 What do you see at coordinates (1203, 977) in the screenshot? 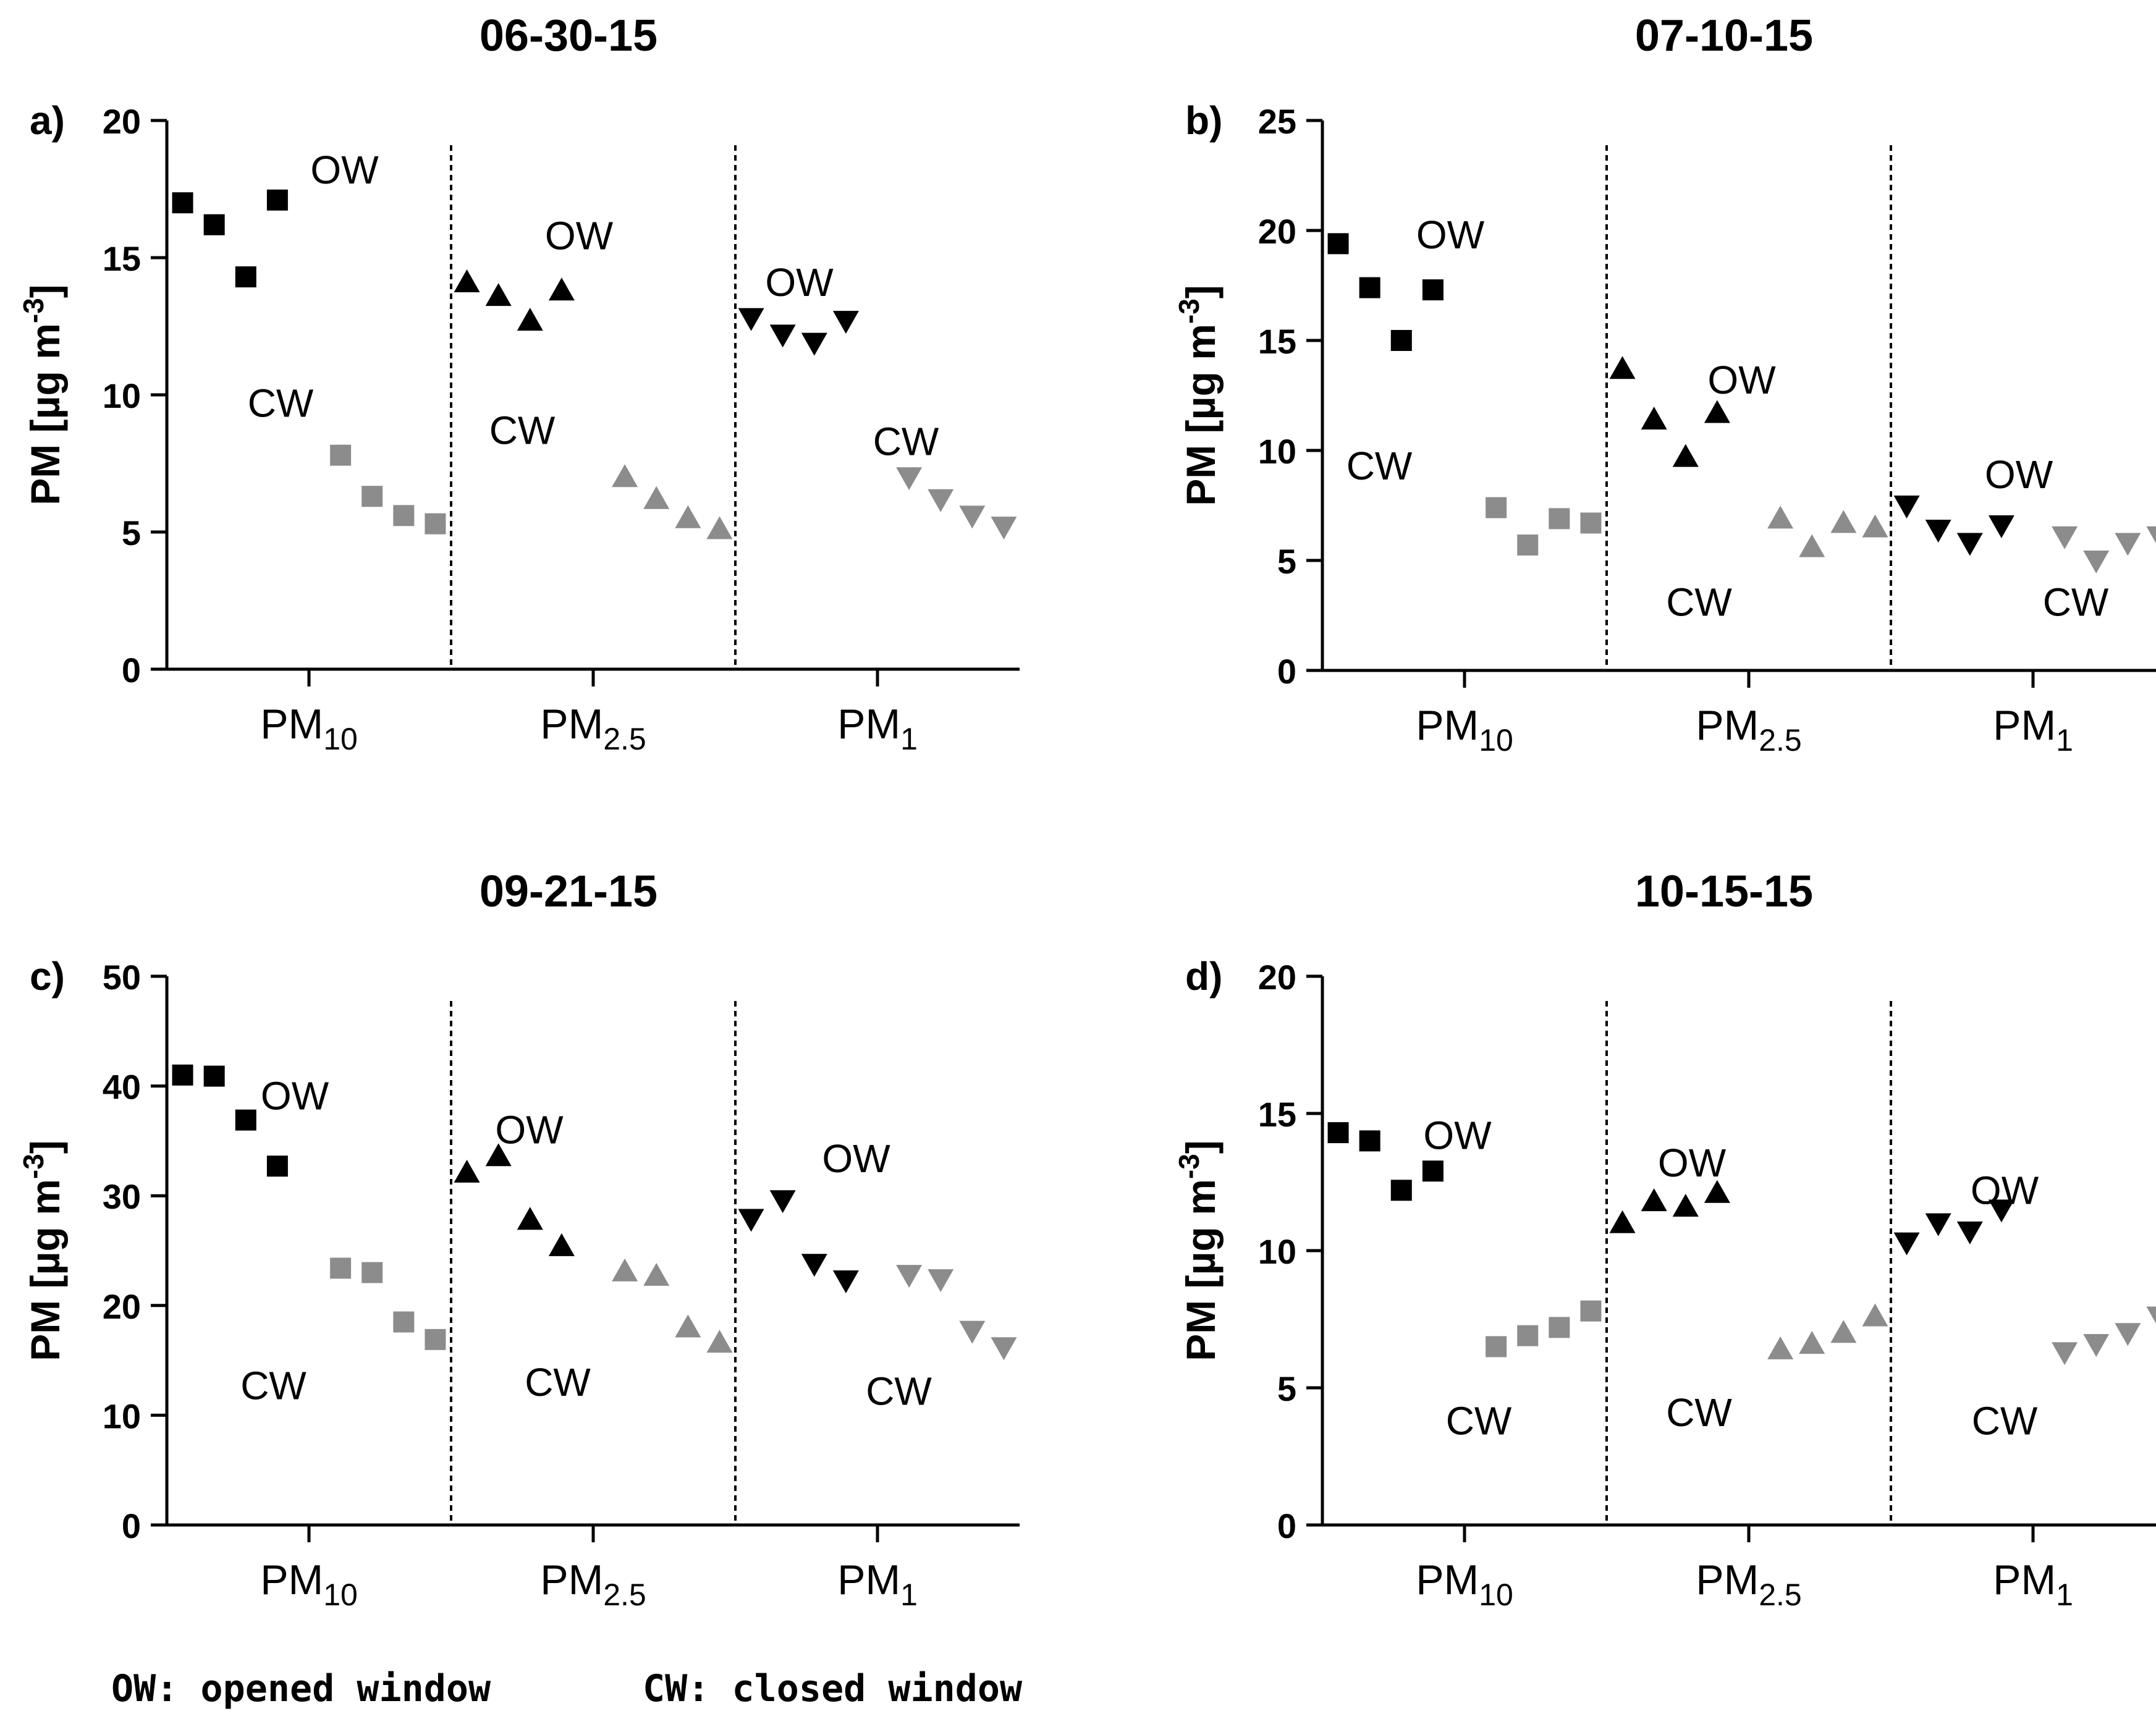
I see `panel-label: d)` at bounding box center [1203, 977].